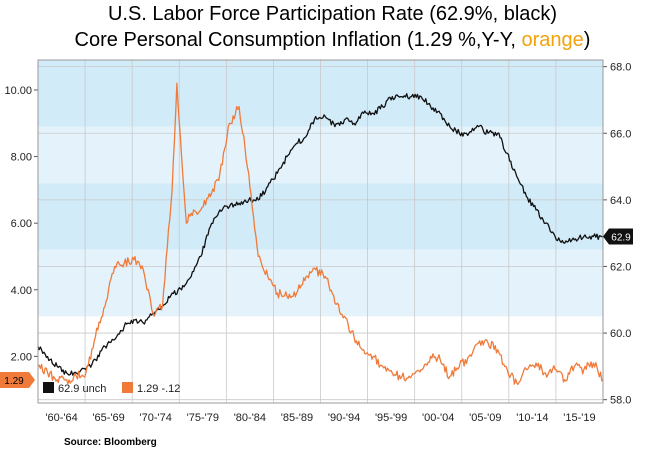  What do you see at coordinates (620, 401) in the screenshot?
I see `right-y-tick-label: 58.0` at bounding box center [620, 401].